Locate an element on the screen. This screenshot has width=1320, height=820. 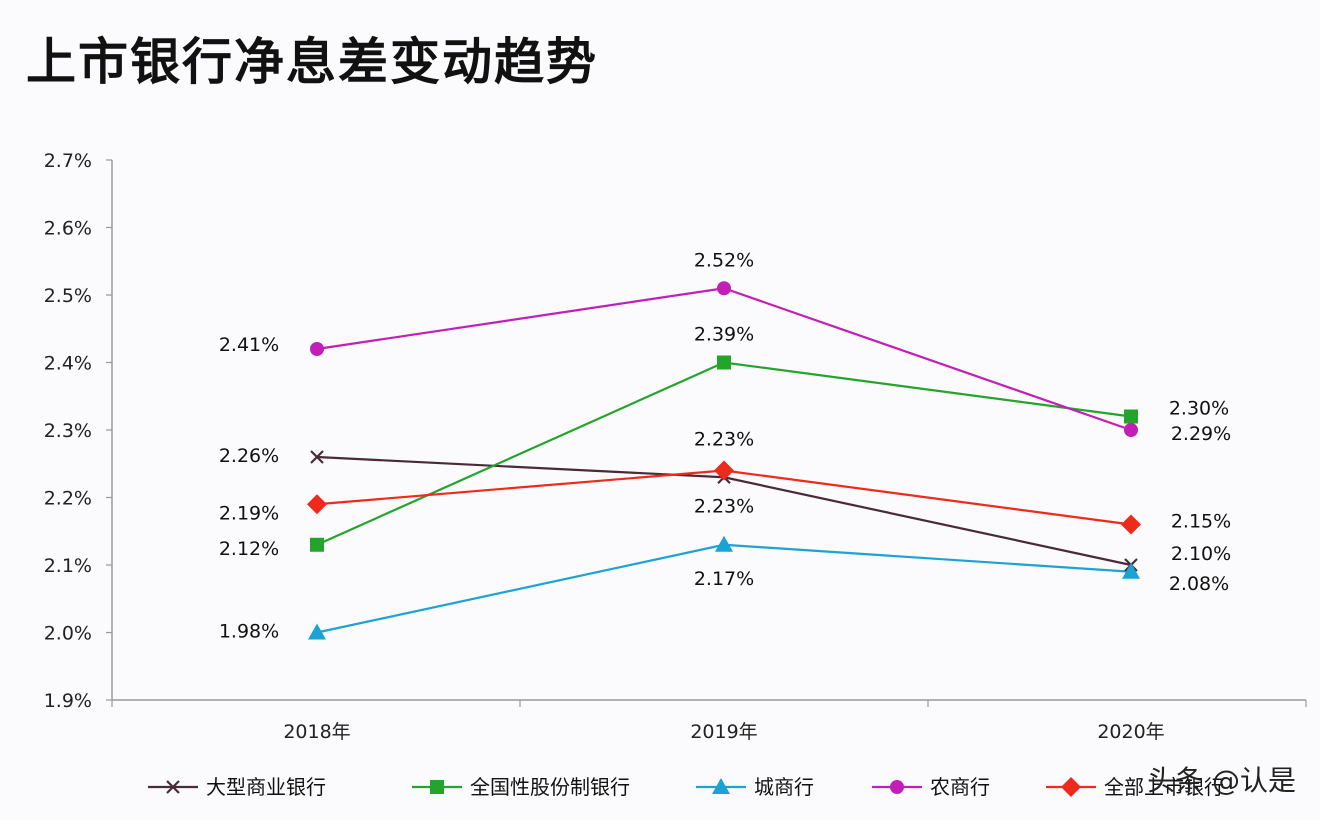
x-tick-label: 2019年 is located at coordinates (723, 732).